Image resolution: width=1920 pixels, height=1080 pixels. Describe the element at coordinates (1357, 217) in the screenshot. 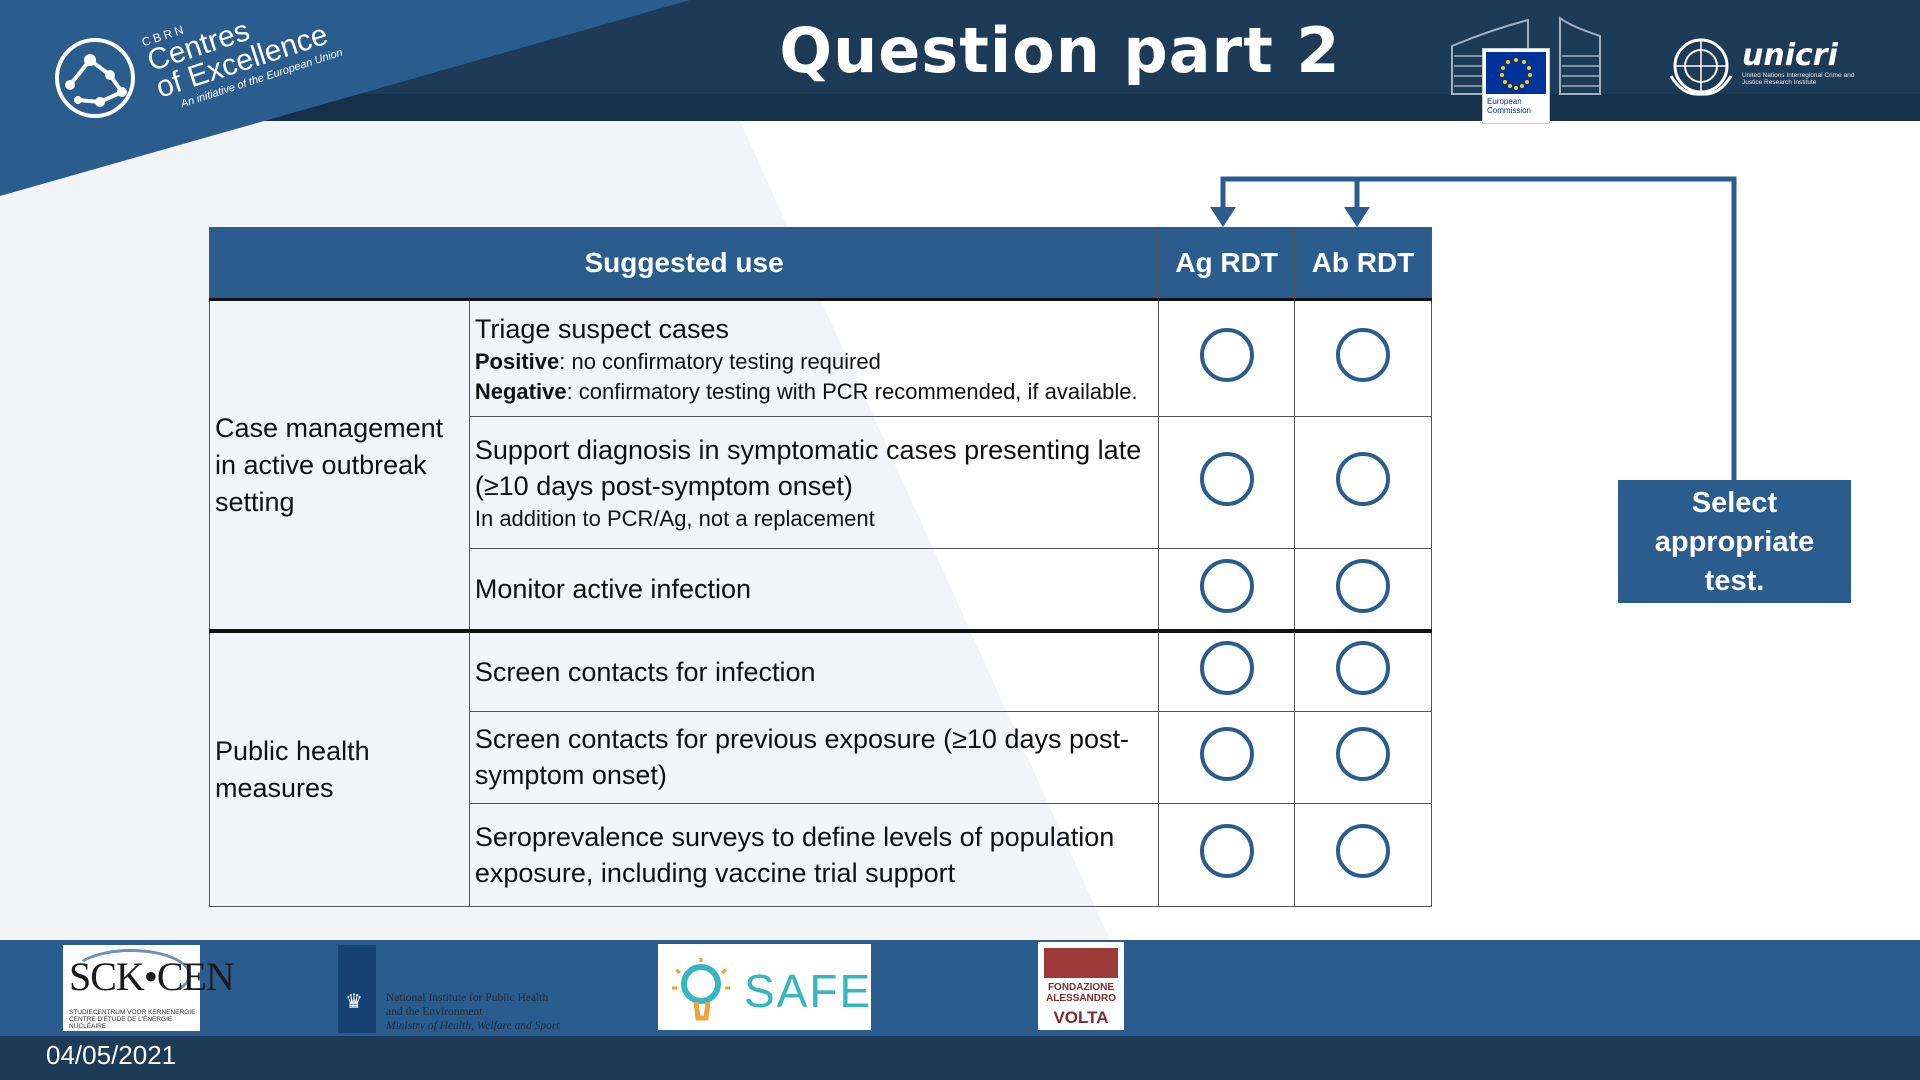

I see `arrow-head-ab` at that location.